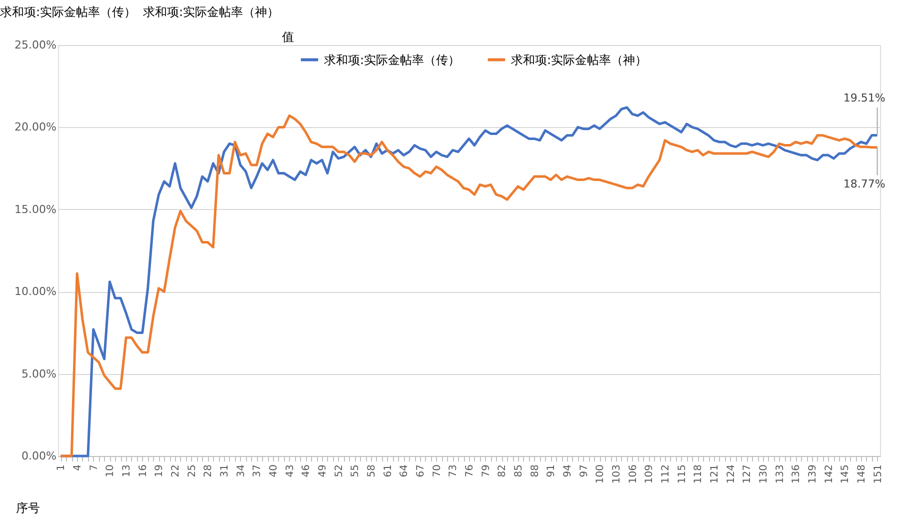 The width and height of the screenshot is (898, 521). I want to click on x-tick-label: 13, so click(127, 471).